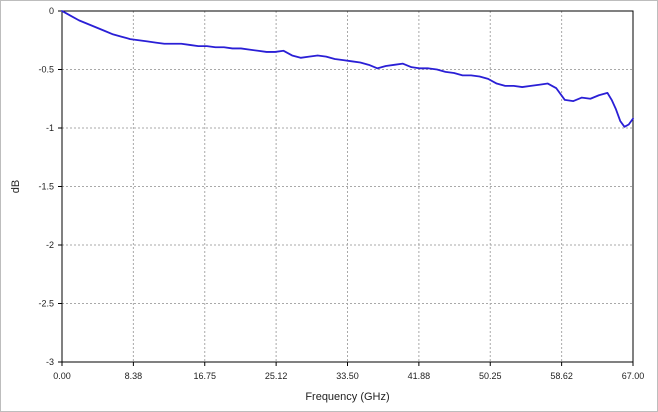 Image resolution: width=658 pixels, height=412 pixels. Describe the element at coordinates (50, 128) in the screenshot. I see `y-tick-label: -1` at that location.